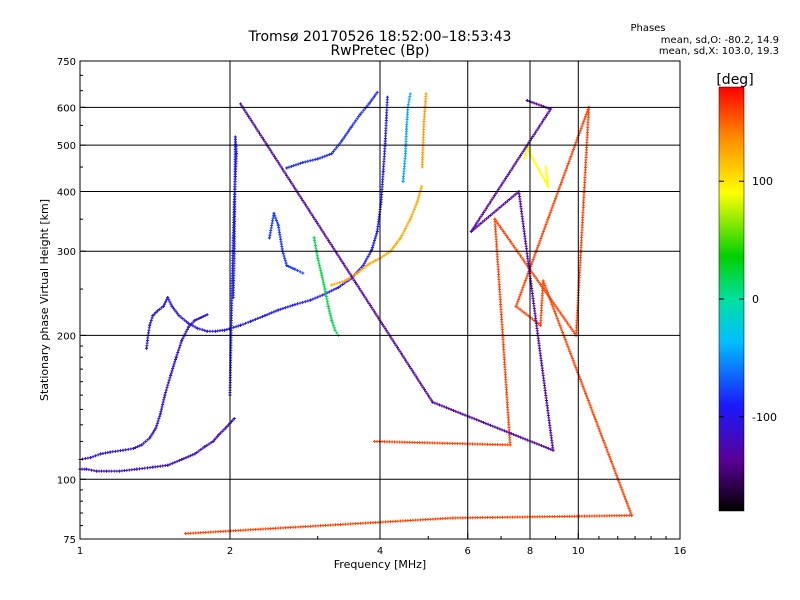 The height and width of the screenshot is (600, 800). Describe the element at coordinates (764, 417) in the screenshot. I see `colorbar-tick-label: -100` at that location.